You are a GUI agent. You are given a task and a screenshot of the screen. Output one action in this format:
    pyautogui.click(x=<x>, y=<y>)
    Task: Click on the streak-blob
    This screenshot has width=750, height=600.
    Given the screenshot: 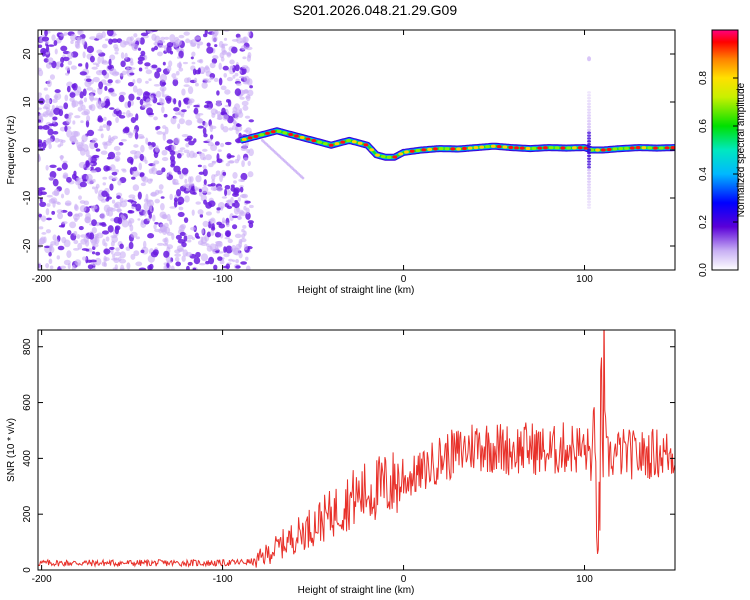 What is the action you would take?
    pyautogui.click(x=589, y=59)
    